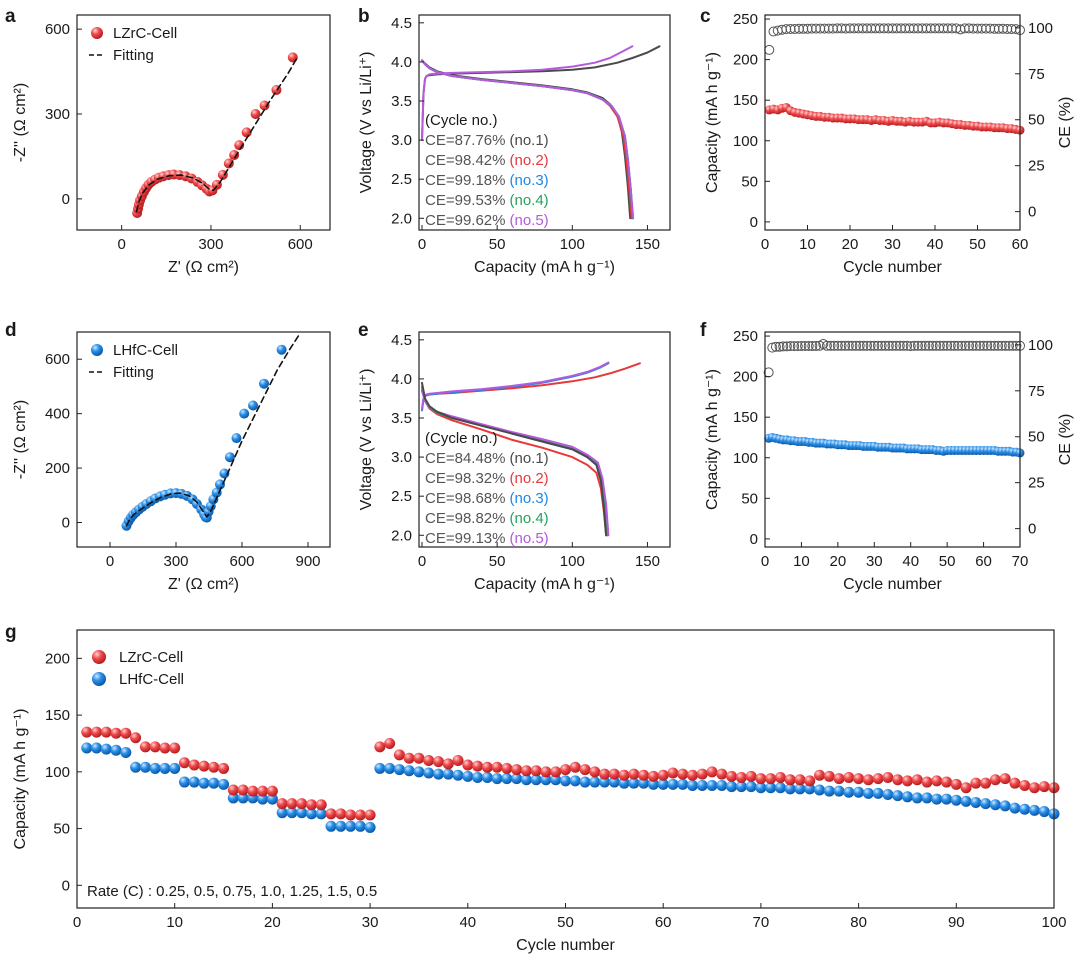  I want to click on y-tick-label: 0, so click(754, 539).